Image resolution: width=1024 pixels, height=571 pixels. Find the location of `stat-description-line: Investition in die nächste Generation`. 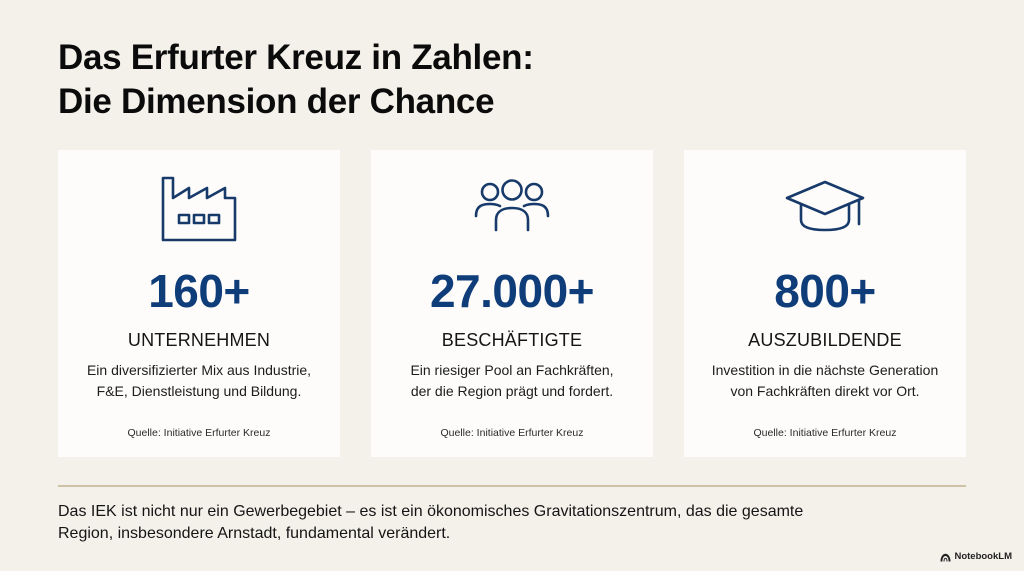

stat-description-line: Investition in die nächste Generation is located at coordinates (825, 370).